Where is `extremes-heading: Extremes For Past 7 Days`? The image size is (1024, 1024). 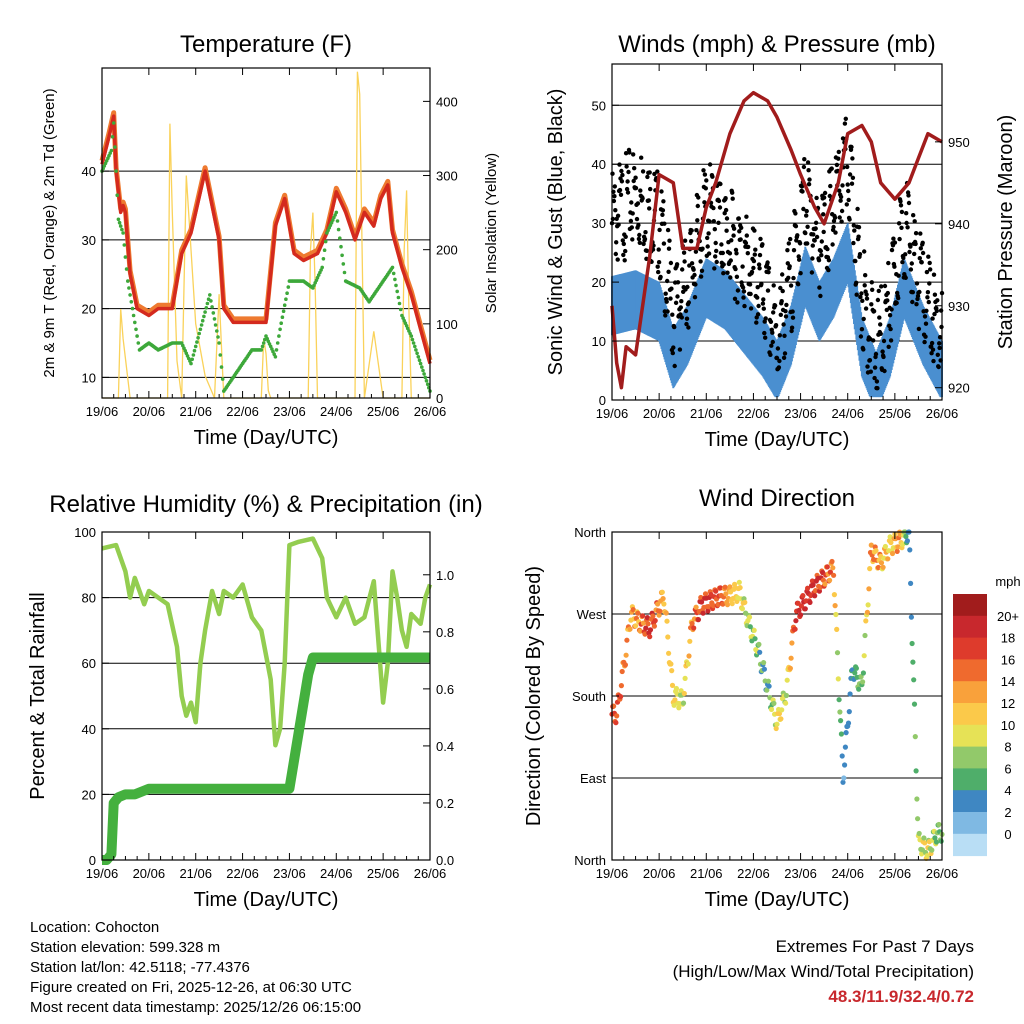
extremes-heading: Extremes For Past 7 Days is located at coordinates (874, 946).